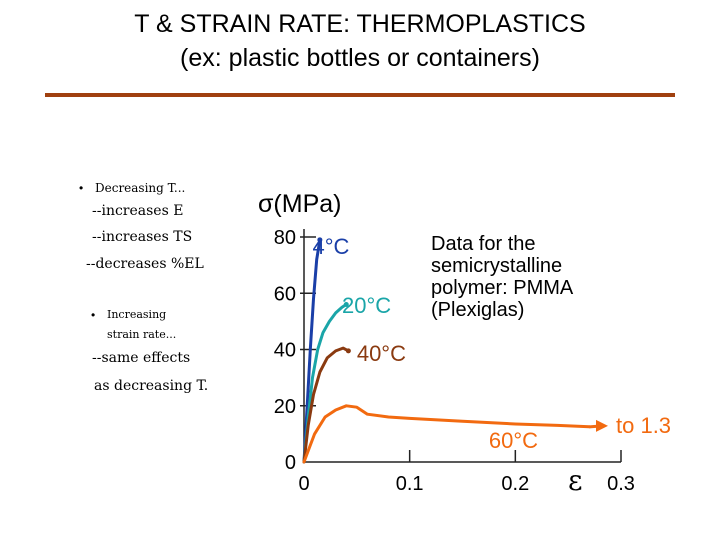  I want to click on series-label: 60°C, so click(513, 440).